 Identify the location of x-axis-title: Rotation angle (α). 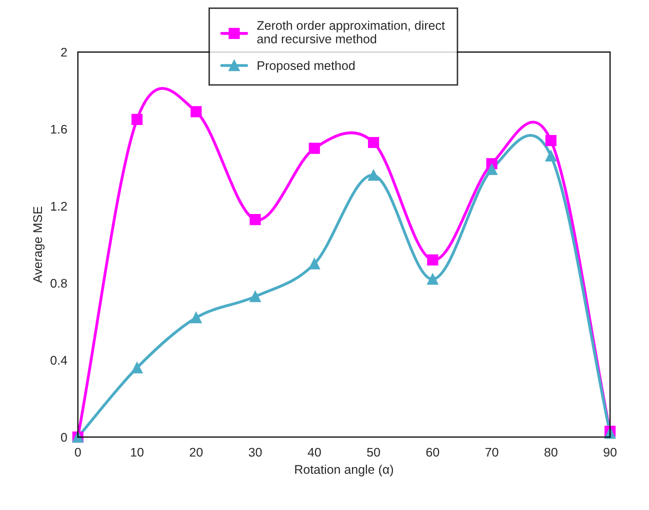
(344, 470).